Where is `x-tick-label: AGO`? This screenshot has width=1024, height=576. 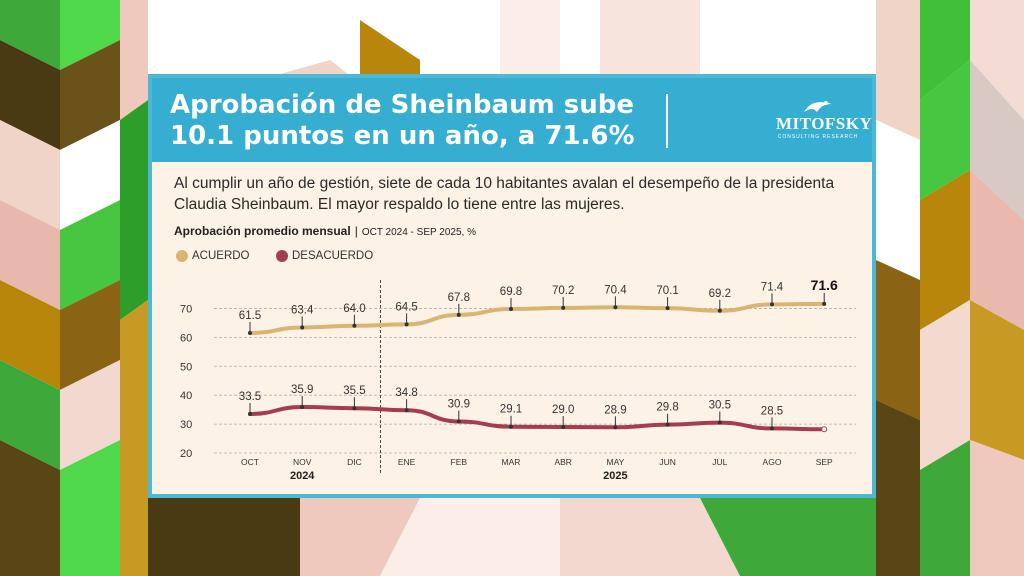 x-tick-label: AGO is located at coordinates (772, 462).